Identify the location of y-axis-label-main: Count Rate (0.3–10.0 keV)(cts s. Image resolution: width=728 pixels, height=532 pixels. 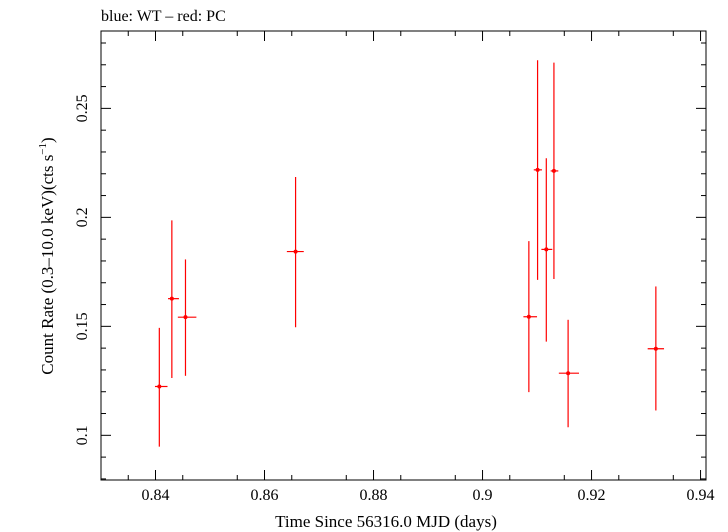
(47, 265).